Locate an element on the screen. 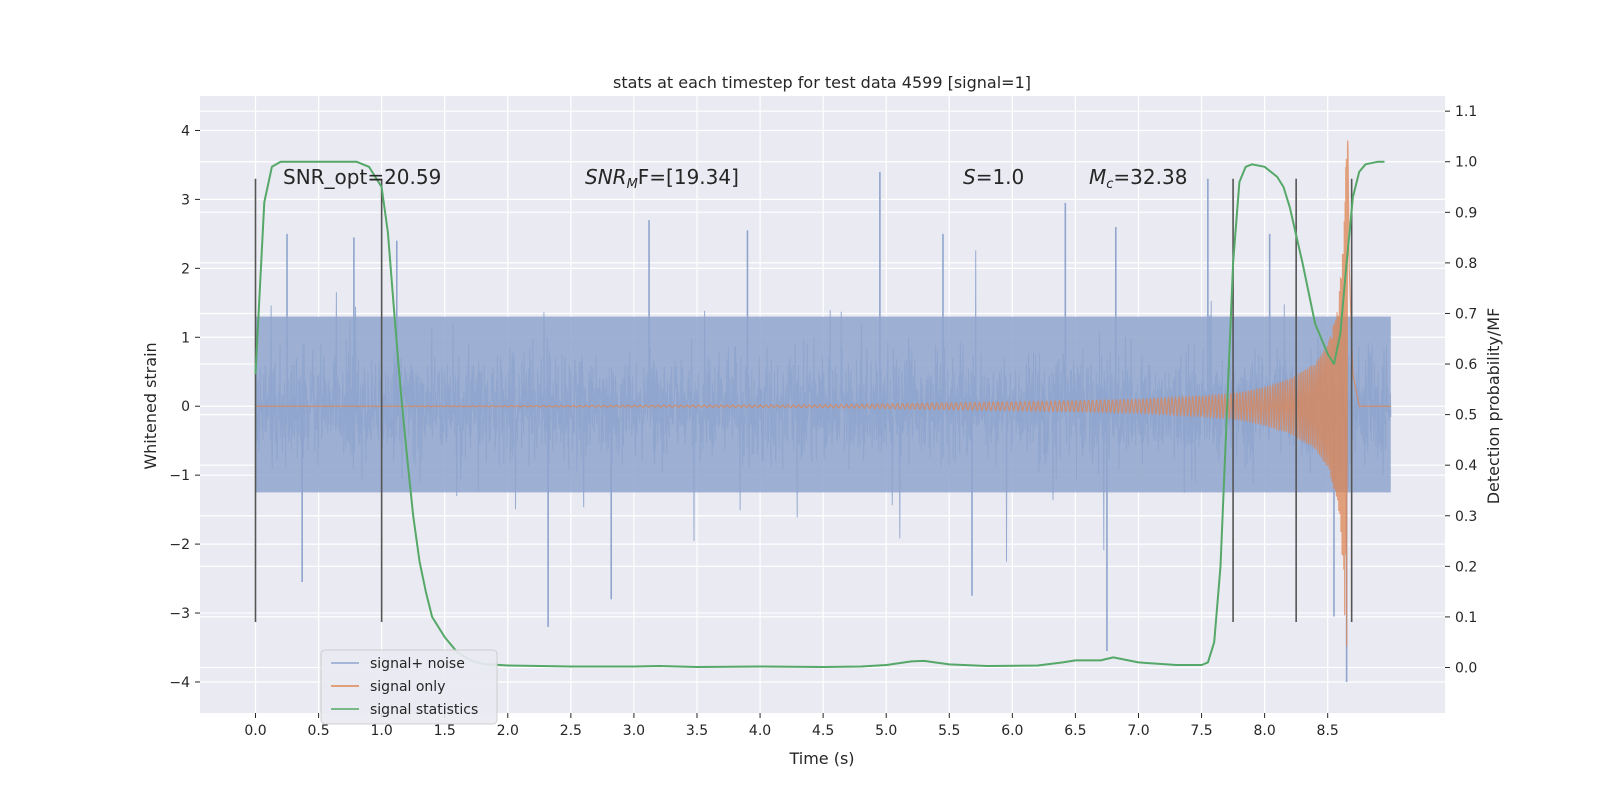 The width and height of the screenshot is (1600, 800). x-tick-label: 2.5 is located at coordinates (571, 731).